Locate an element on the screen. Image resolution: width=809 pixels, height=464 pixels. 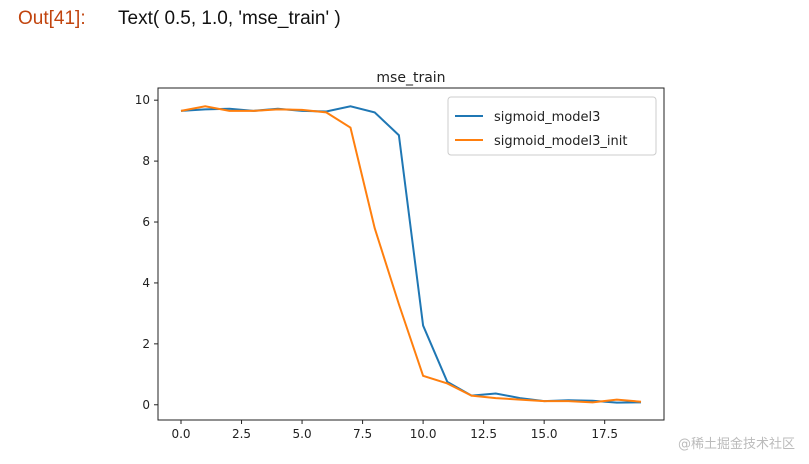
legend: sigmoid_model3 sigmoid_model3_init is located at coordinates (552, 126).